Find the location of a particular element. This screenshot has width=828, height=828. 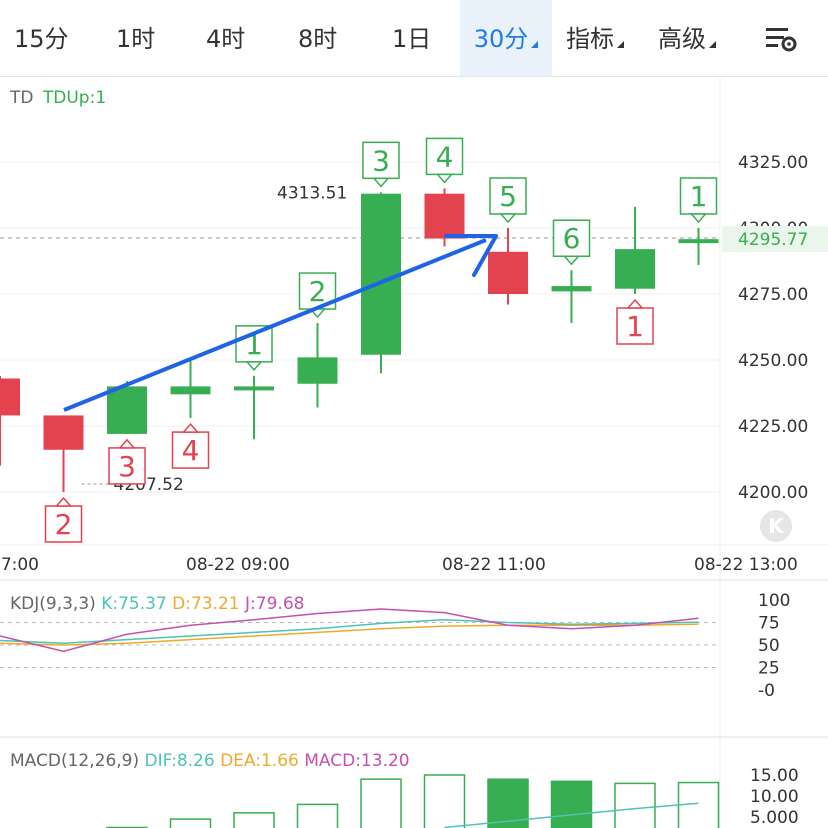

tab-1h-label: 1时 is located at coordinates (136, 39).